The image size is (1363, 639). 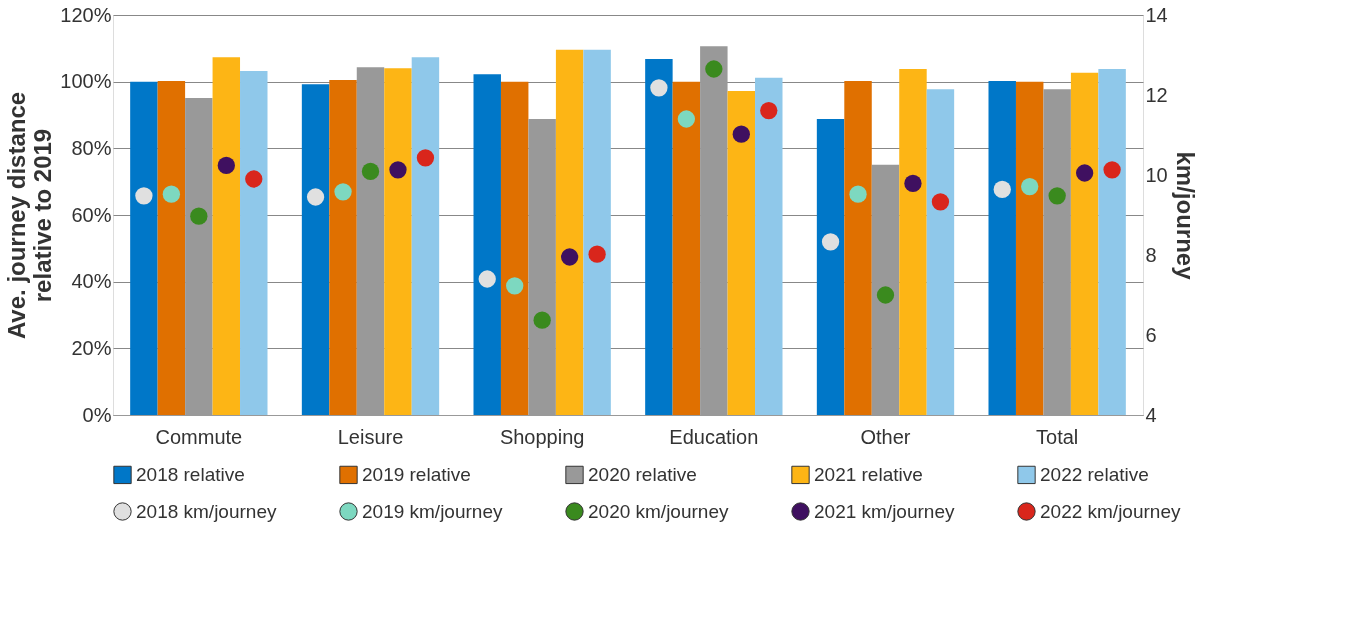 What do you see at coordinates (1156, 14) in the screenshot?
I see `y2-tick-label: 14` at bounding box center [1156, 14].